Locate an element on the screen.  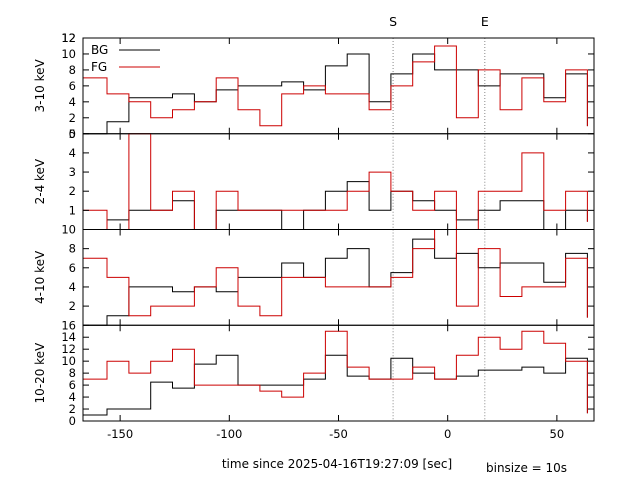
x-tick-label: 50 is located at coordinates (557, 434).